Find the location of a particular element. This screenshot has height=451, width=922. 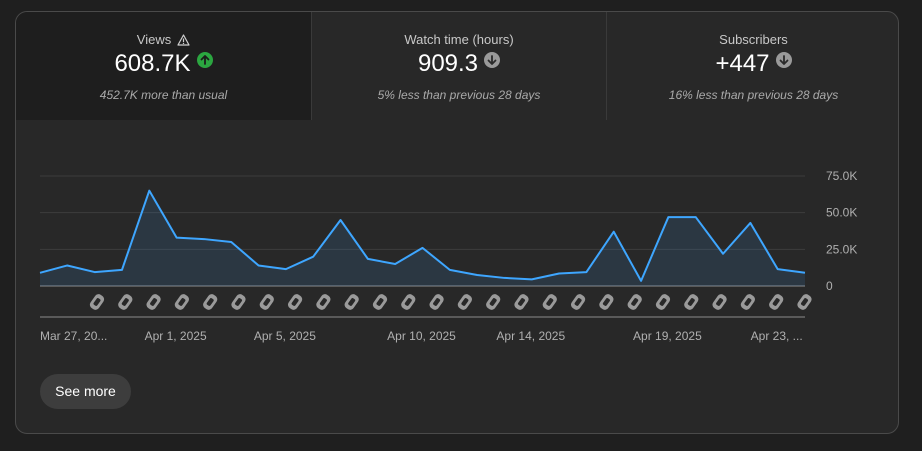

stat-label: Subscribers is located at coordinates (753, 39).